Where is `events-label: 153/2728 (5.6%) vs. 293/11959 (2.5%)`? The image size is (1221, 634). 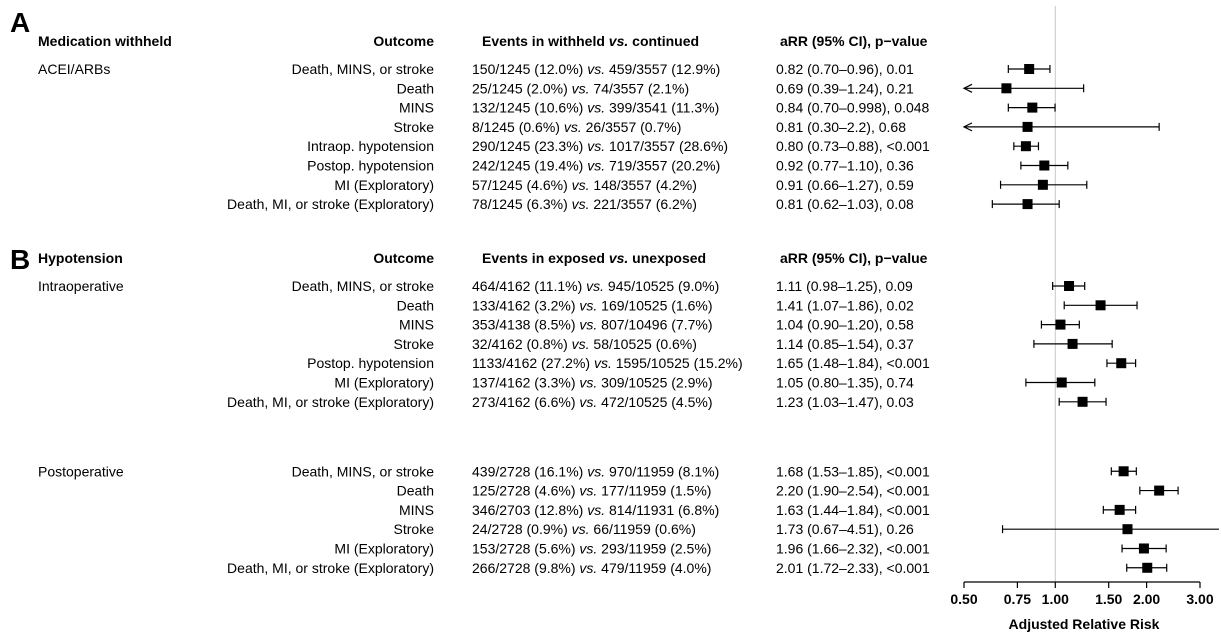 events-label: 153/2728 (5.6%) vs. 293/11959 (2.5%) is located at coordinates (591, 548).